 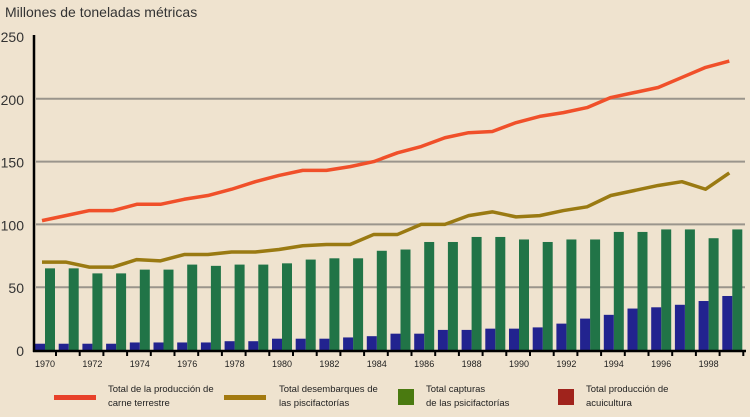 I want to click on x-tick-label: 1988, so click(x=472, y=364).